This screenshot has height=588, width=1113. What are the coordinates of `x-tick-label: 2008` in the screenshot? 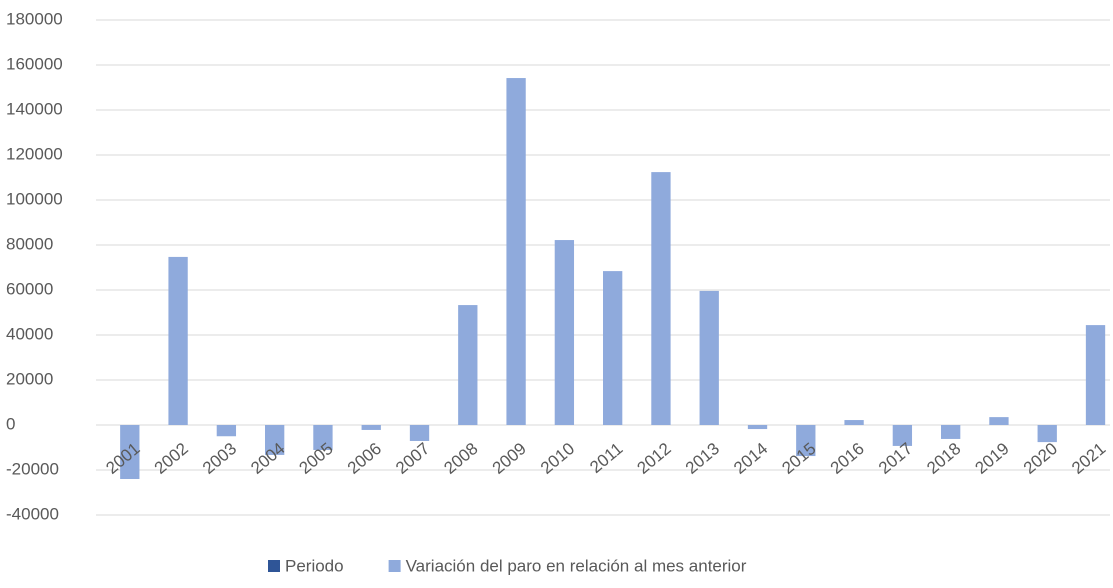 It's located at (460, 458).